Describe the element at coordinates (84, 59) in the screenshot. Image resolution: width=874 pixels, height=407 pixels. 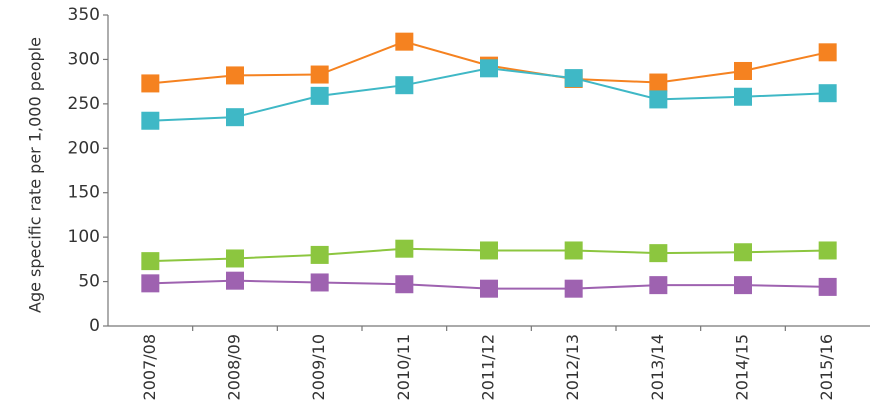
I see `y-tick-label: 300` at that location.